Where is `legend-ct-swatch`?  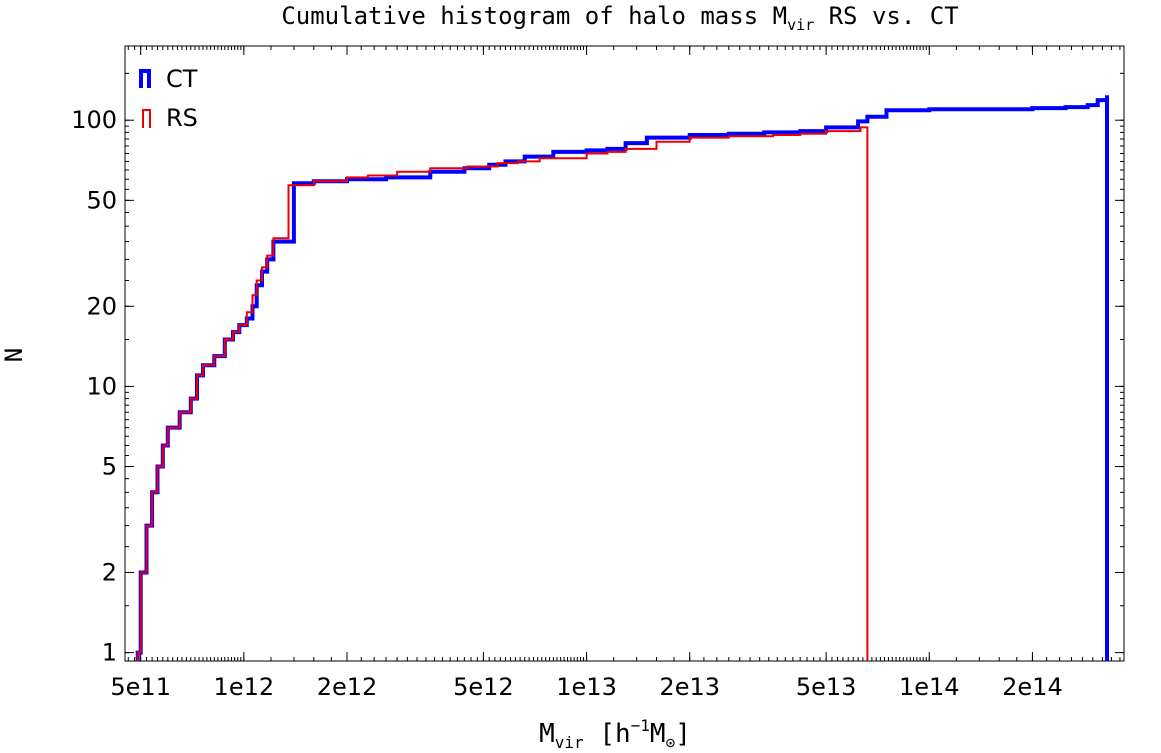 legend-ct-swatch is located at coordinates (145, 78).